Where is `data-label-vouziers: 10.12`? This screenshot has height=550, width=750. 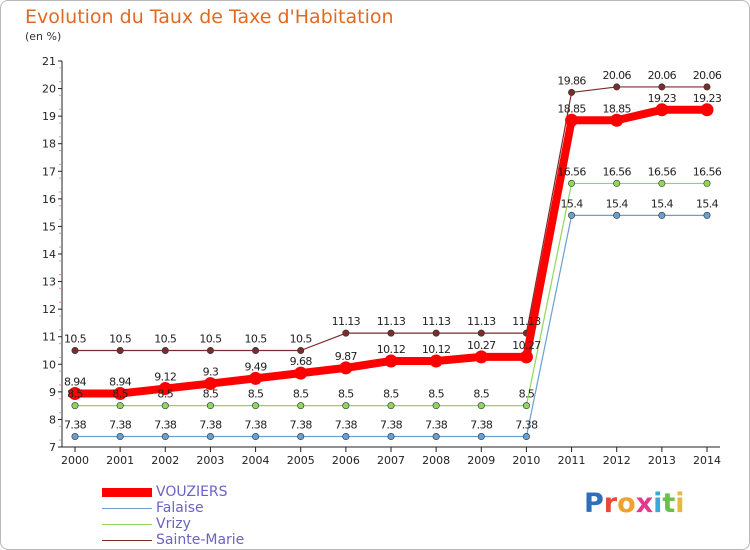 data-label-vouziers: 10.12 is located at coordinates (391, 349).